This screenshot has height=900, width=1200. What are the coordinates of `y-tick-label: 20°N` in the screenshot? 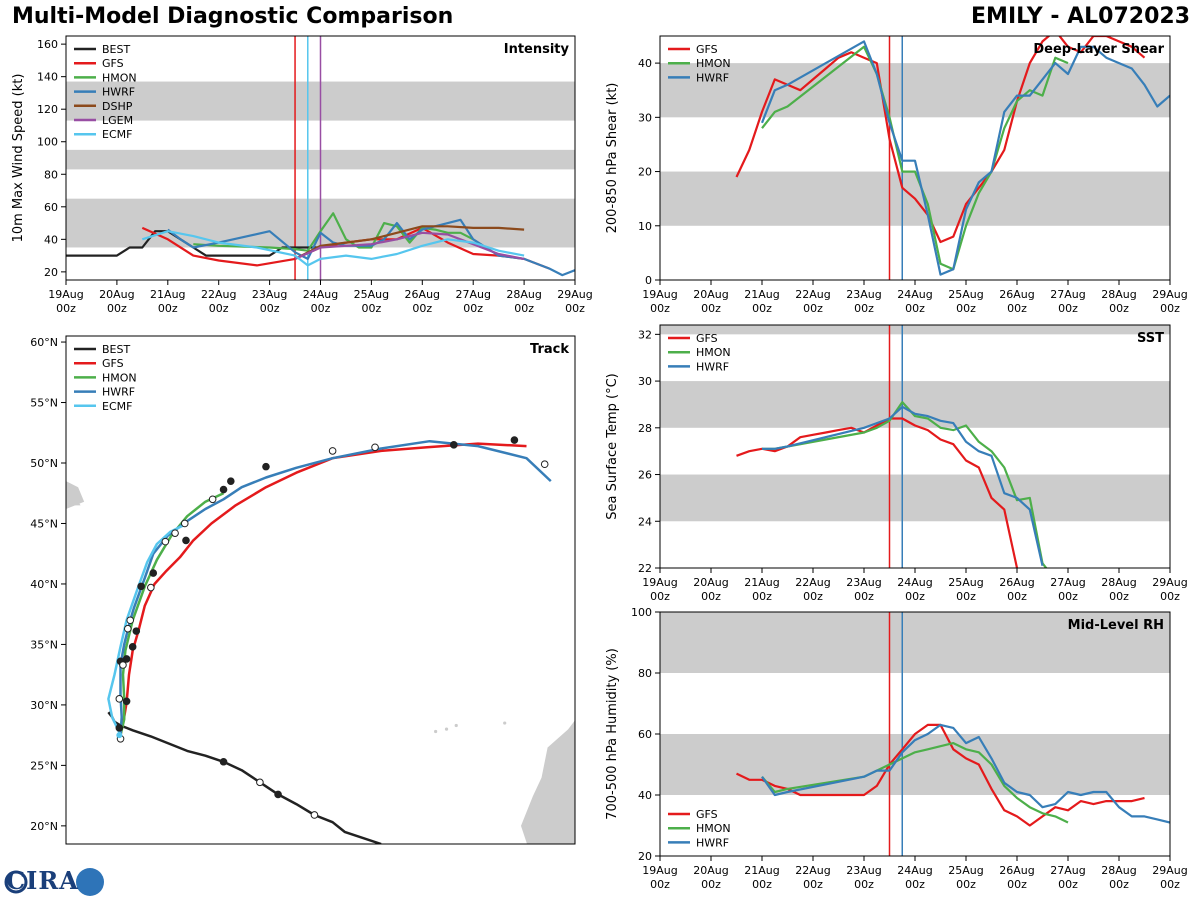 It's located at (44, 826).